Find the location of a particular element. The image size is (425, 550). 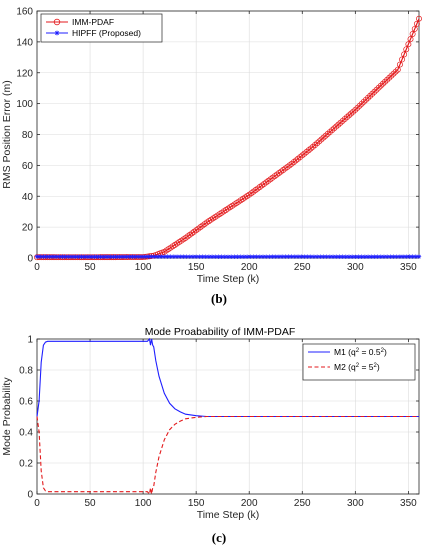

x-tick-label: 50 is located at coordinates (90, 267).